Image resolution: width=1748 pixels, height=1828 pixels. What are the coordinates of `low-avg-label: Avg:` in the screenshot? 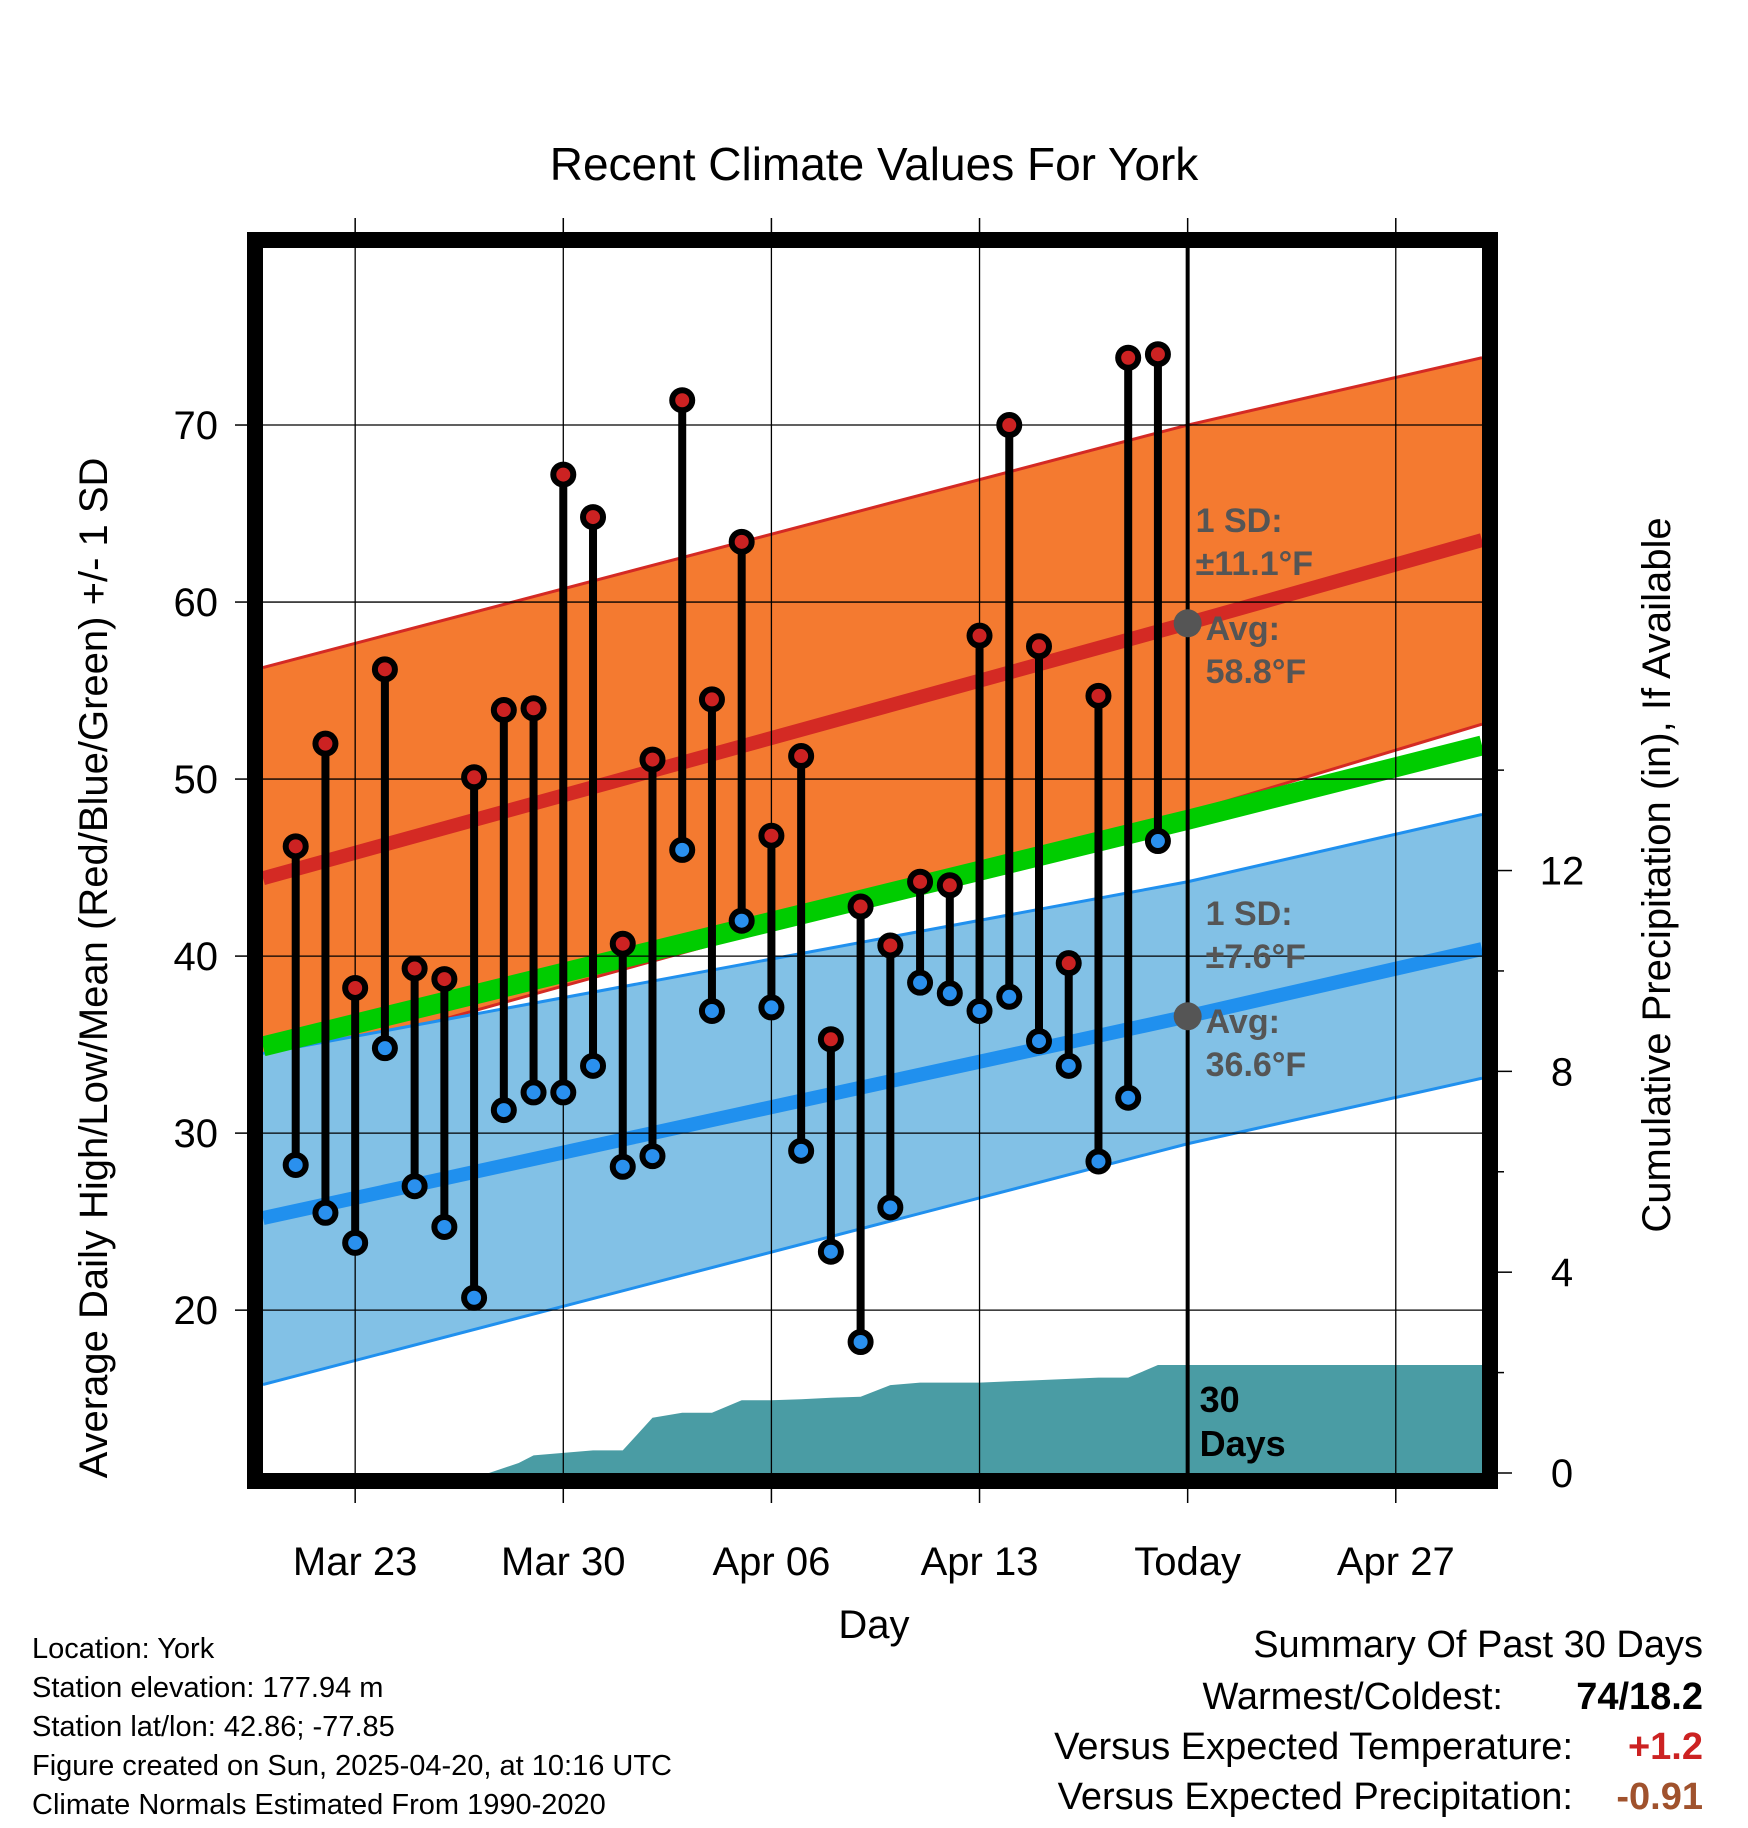 It's located at (1243, 1022).